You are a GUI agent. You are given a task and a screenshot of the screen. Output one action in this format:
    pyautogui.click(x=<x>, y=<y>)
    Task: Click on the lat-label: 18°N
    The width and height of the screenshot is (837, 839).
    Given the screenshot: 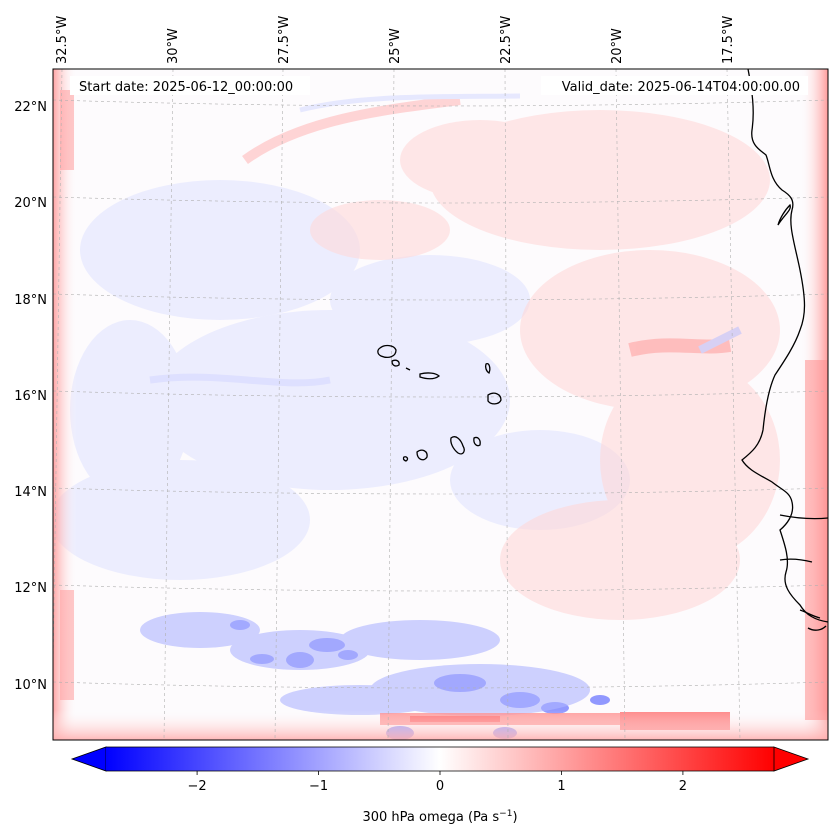 What is the action you would take?
    pyautogui.click(x=30, y=300)
    